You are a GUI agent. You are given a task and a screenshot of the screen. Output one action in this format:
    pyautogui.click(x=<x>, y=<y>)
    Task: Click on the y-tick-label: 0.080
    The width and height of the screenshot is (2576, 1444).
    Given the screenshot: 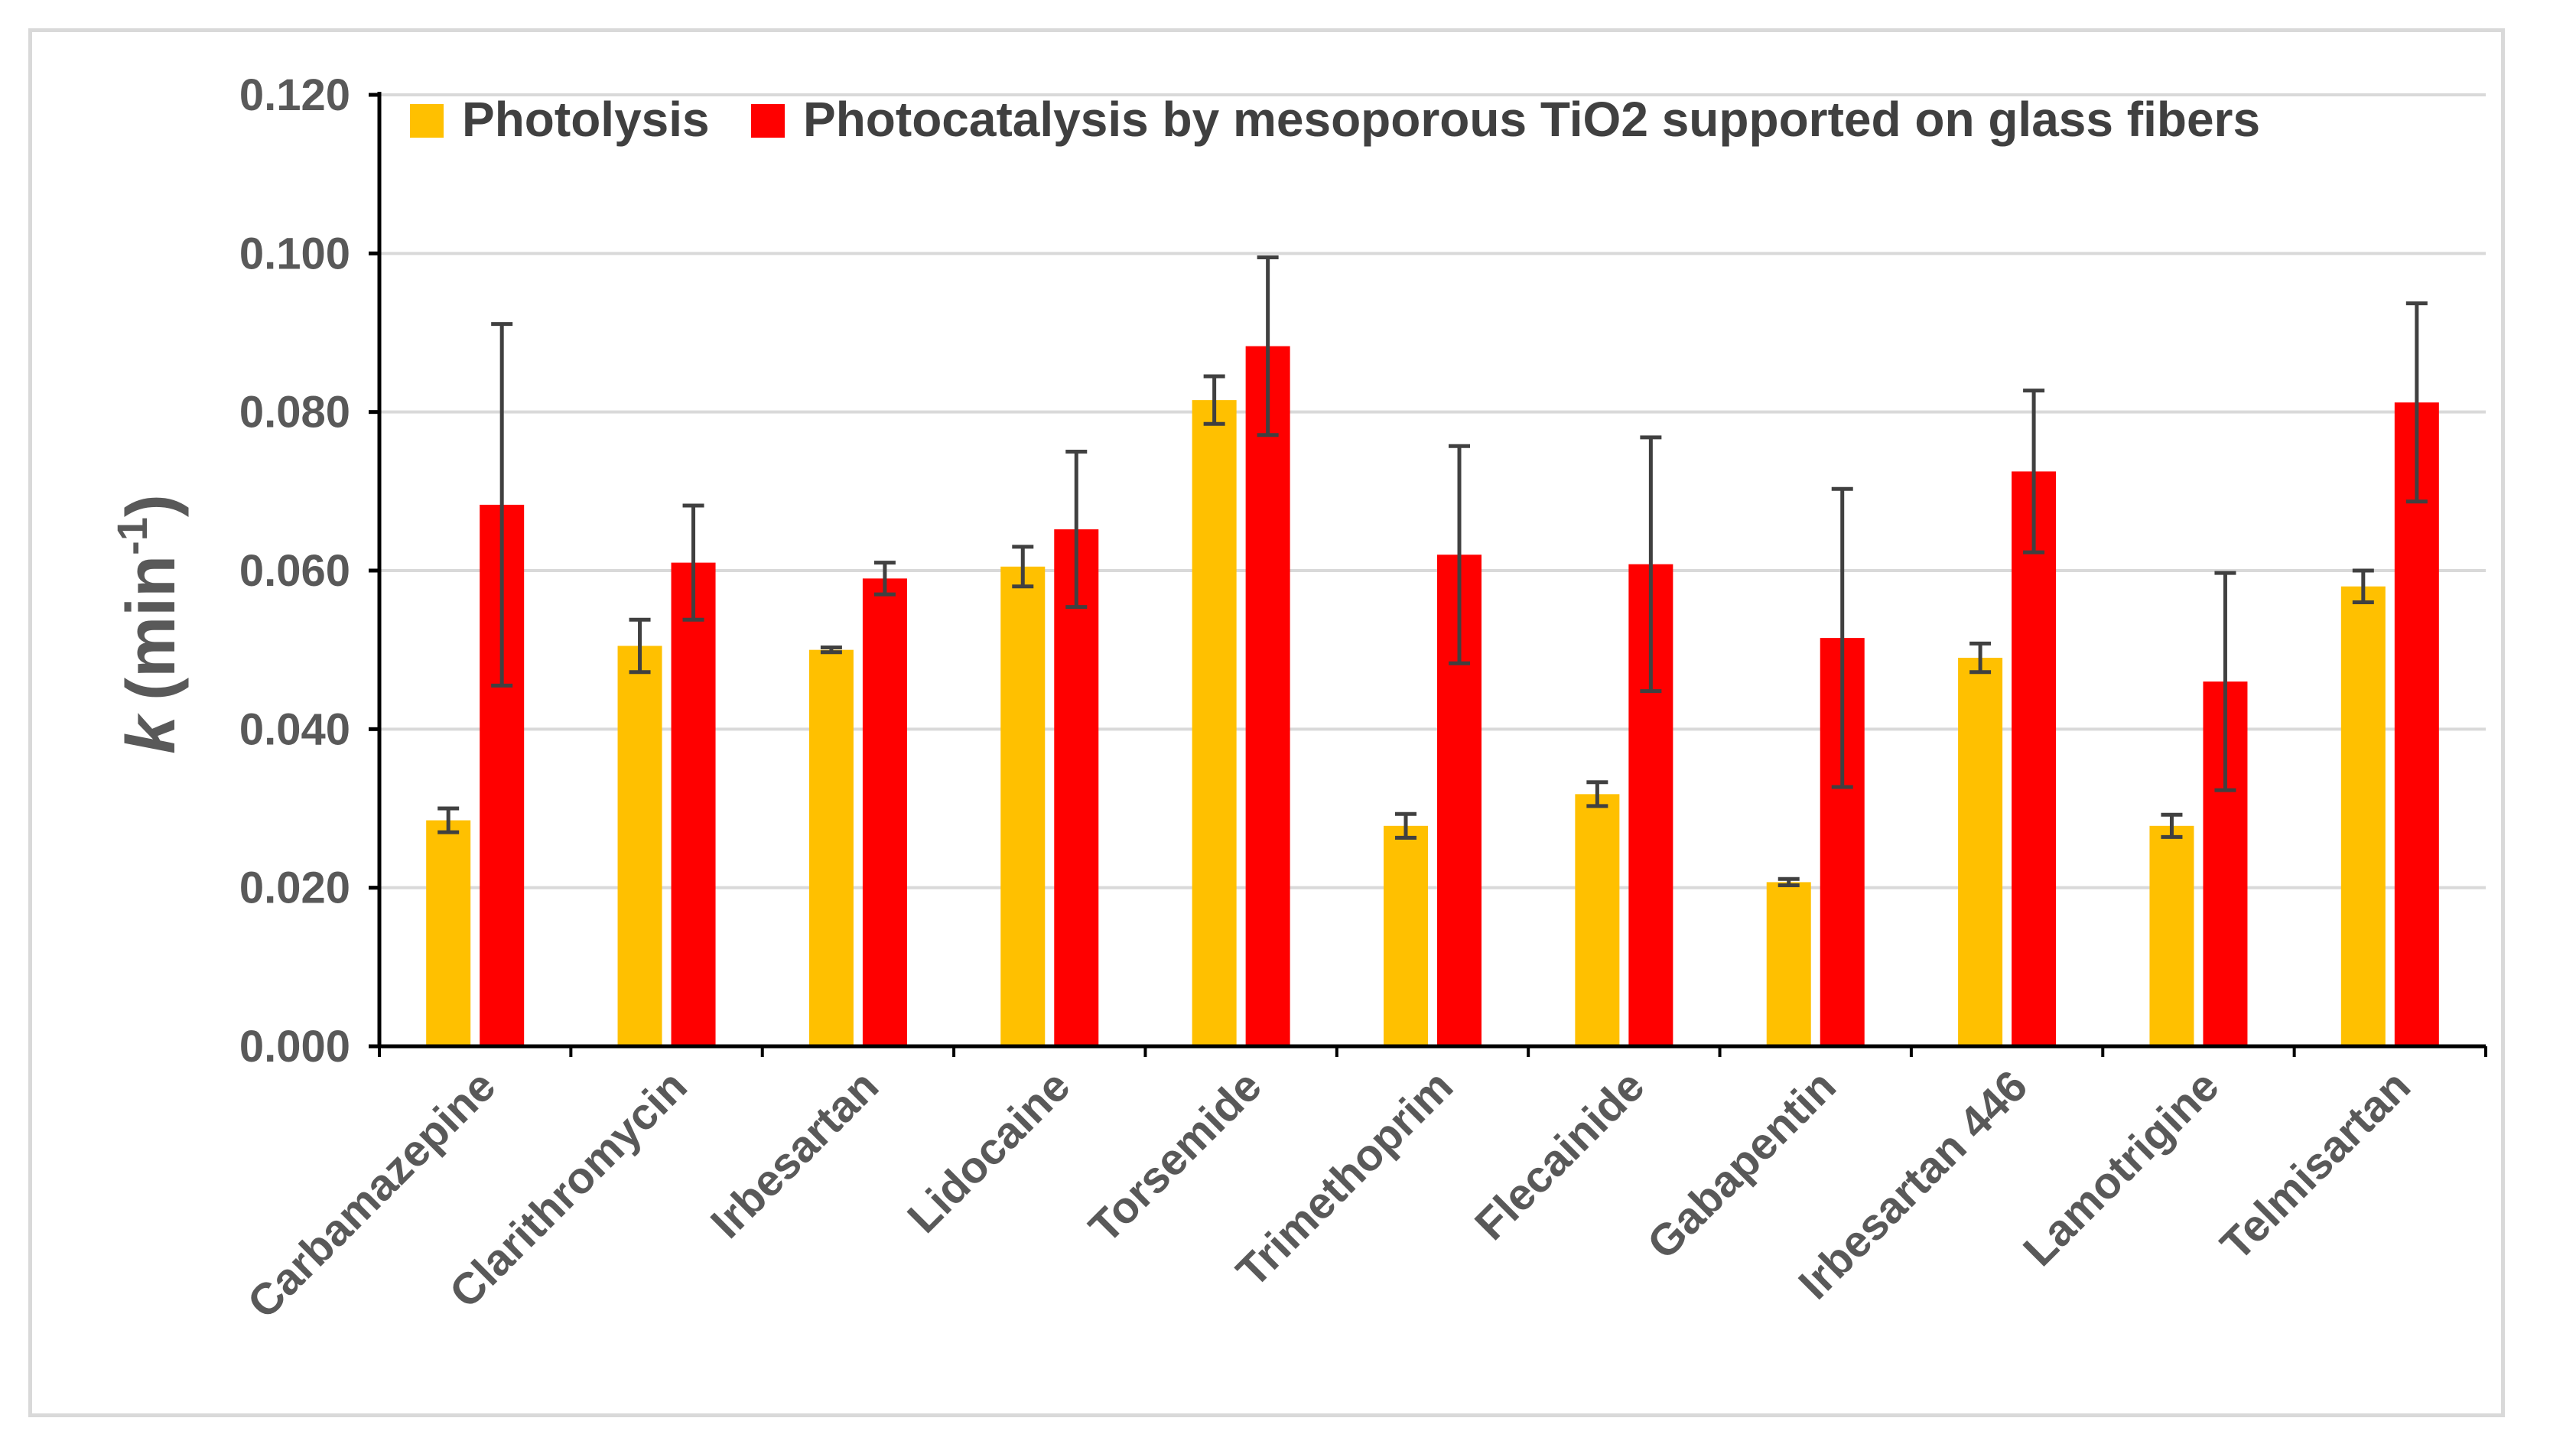 What is the action you would take?
    pyautogui.click(x=294, y=412)
    